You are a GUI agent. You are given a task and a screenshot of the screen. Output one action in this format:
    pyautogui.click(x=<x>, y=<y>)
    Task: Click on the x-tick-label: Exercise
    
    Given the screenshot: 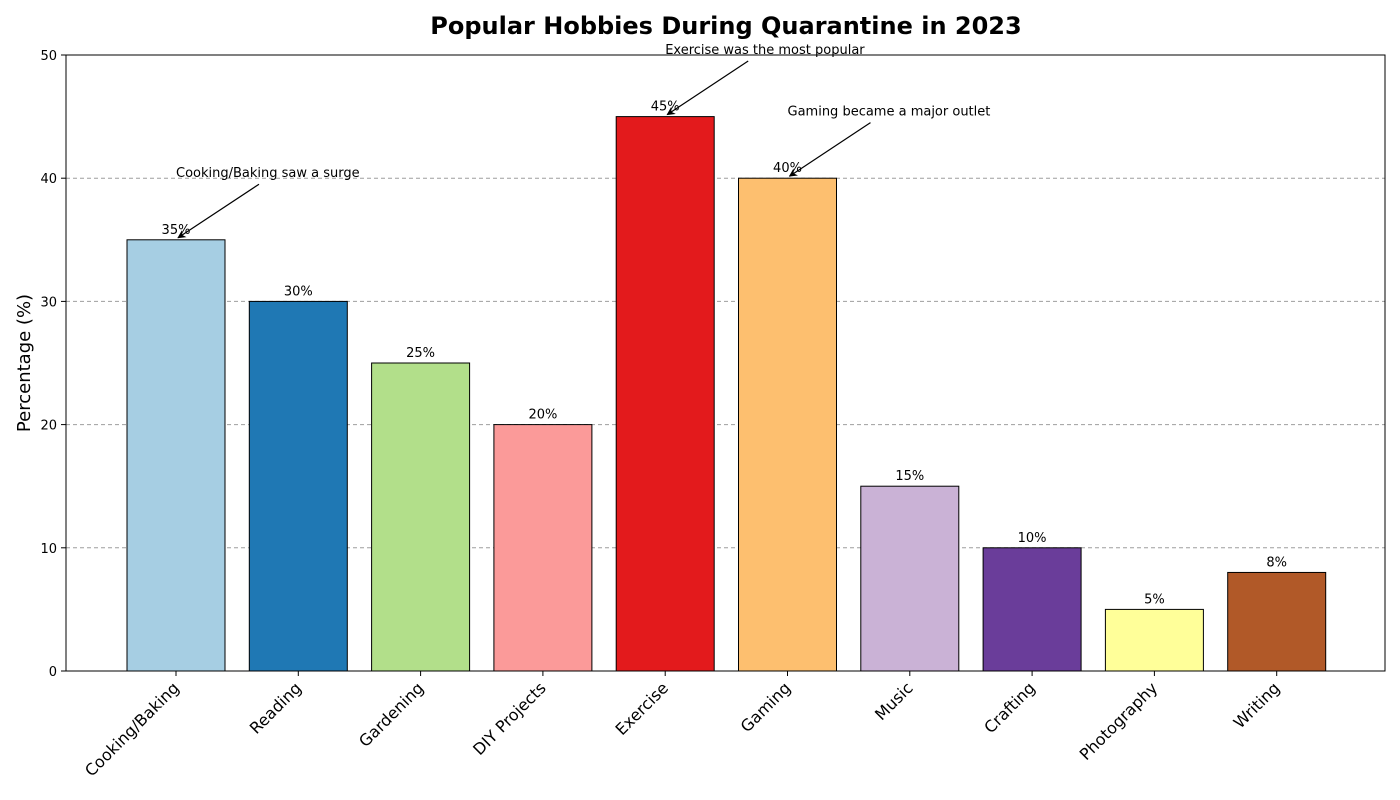 What is the action you would take?
    pyautogui.click(x=642, y=708)
    